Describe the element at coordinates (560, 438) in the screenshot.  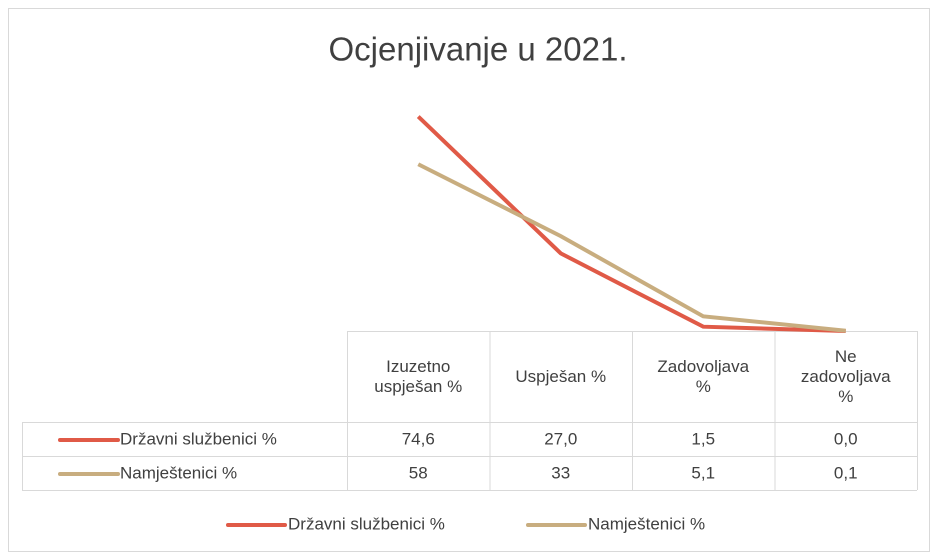
I see `table-value: 27,0` at that location.